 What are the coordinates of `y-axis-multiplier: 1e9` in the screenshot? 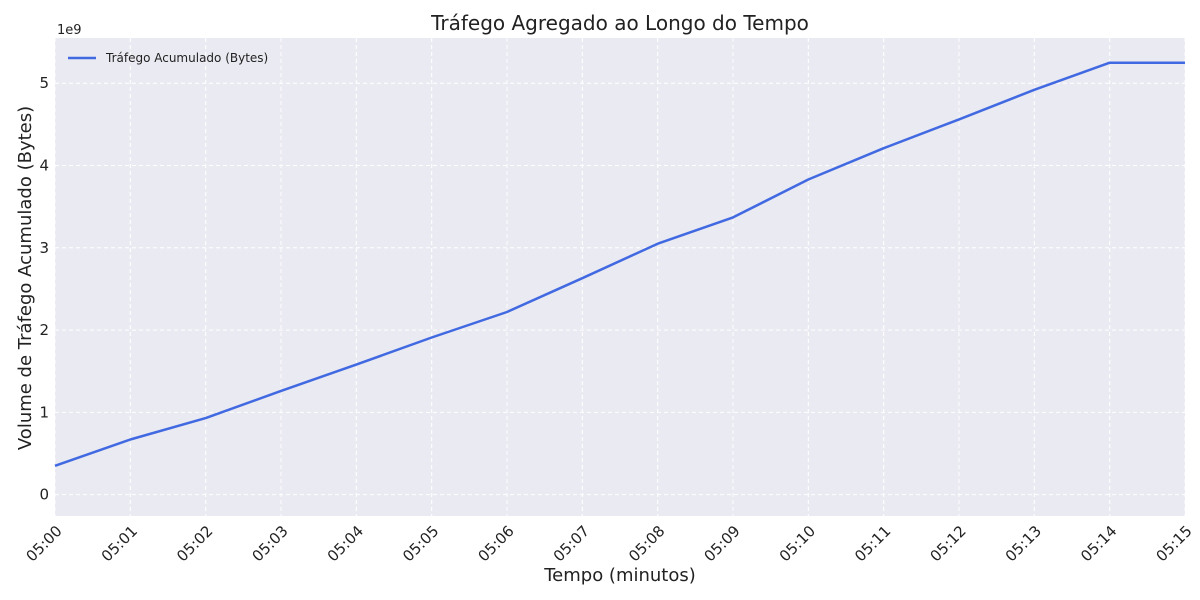 It's located at (69, 30).